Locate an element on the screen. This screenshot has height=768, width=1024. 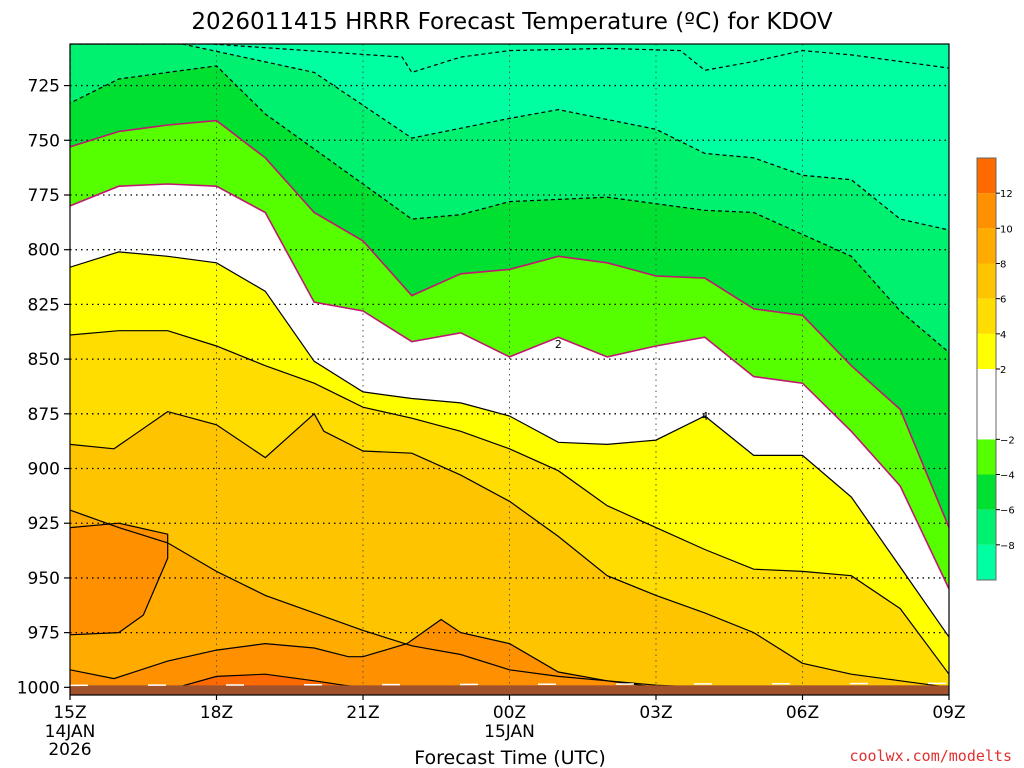
x-tick-label-18Z: 18Z is located at coordinates (216, 713).